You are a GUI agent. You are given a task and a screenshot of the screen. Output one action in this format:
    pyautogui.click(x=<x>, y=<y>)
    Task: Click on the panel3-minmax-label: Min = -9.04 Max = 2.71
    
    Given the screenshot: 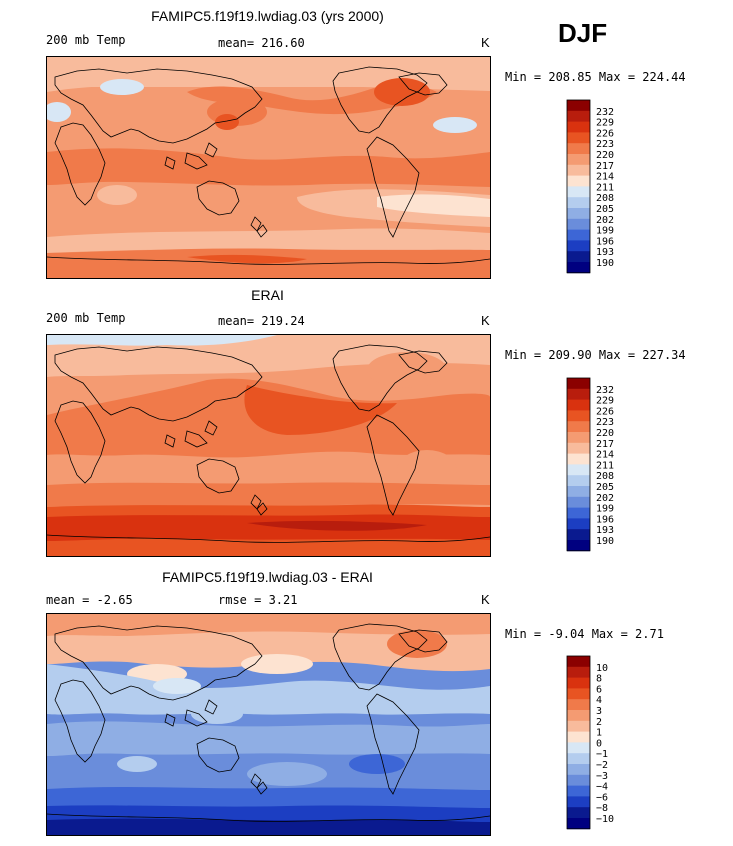 What is the action you would take?
    pyautogui.click(x=584, y=634)
    